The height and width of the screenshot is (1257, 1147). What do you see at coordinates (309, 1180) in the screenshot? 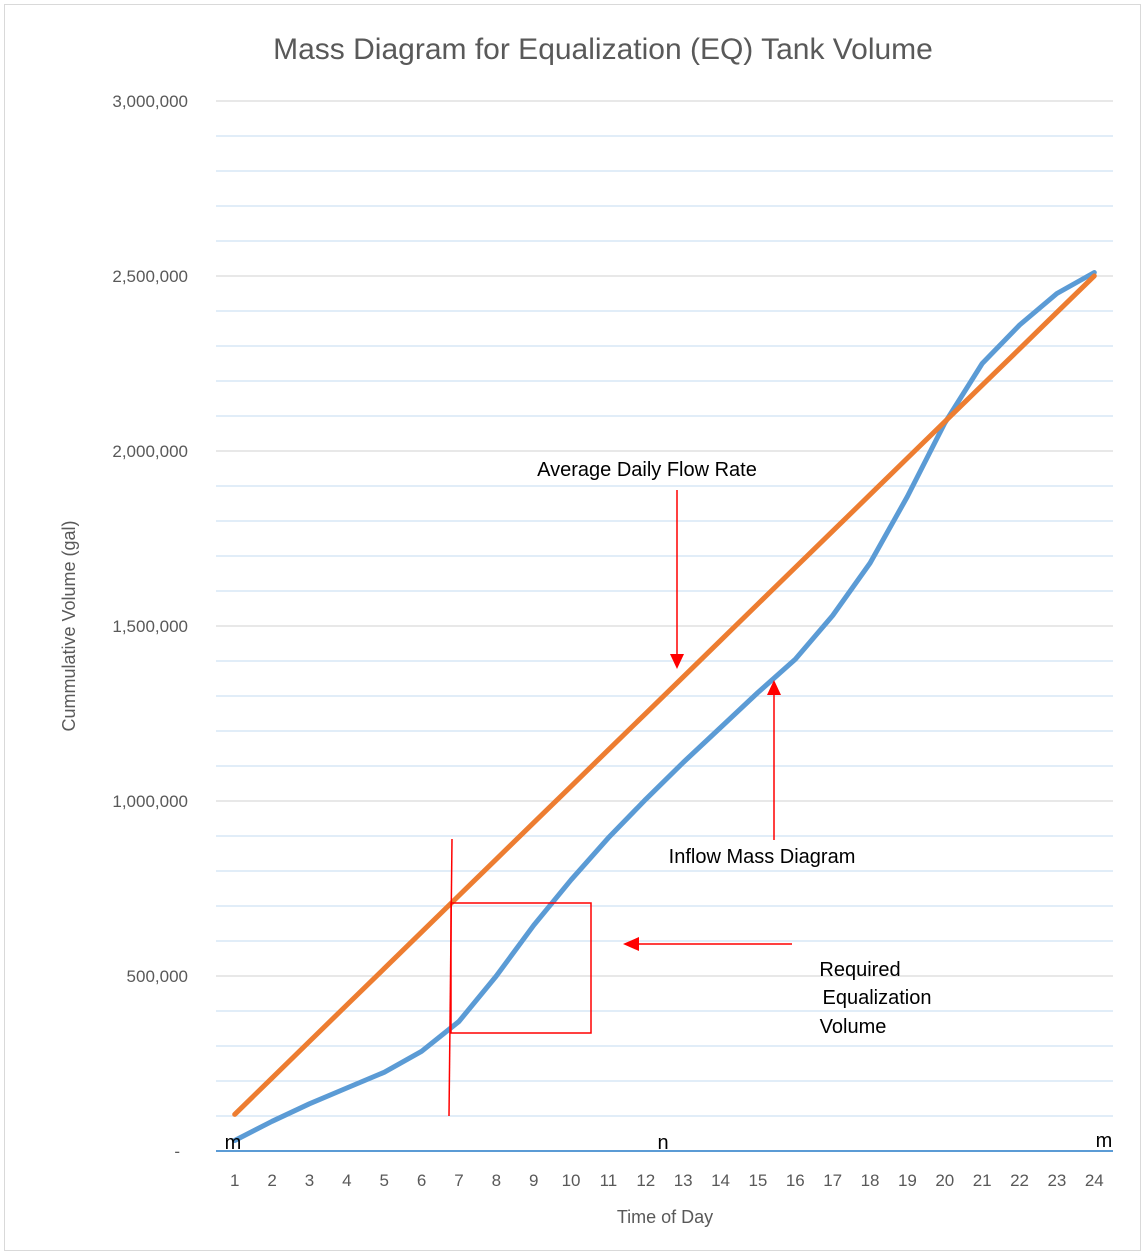
I see `x-tick-label: 3` at bounding box center [309, 1180].